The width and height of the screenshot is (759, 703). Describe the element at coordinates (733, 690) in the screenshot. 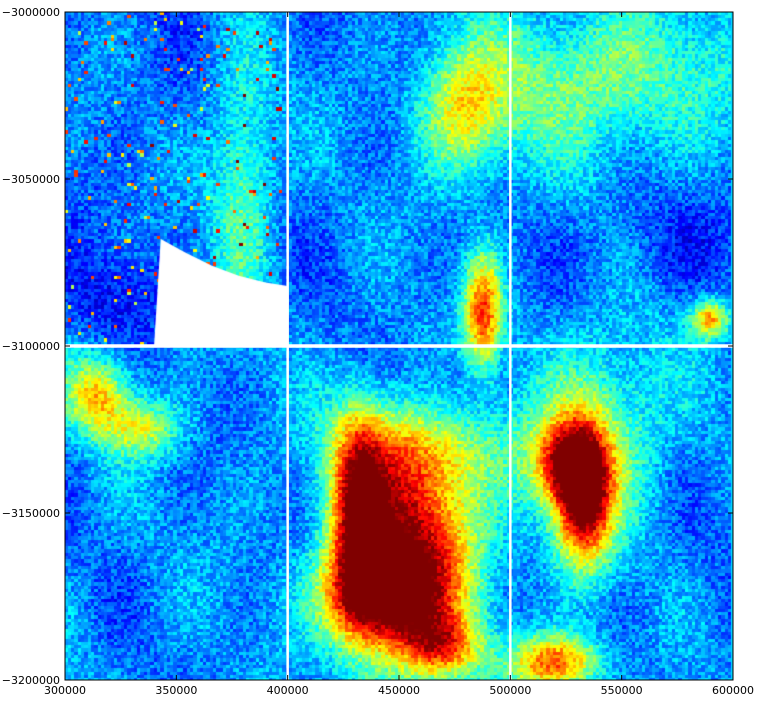

I see `x-tick-label: 600000` at that location.